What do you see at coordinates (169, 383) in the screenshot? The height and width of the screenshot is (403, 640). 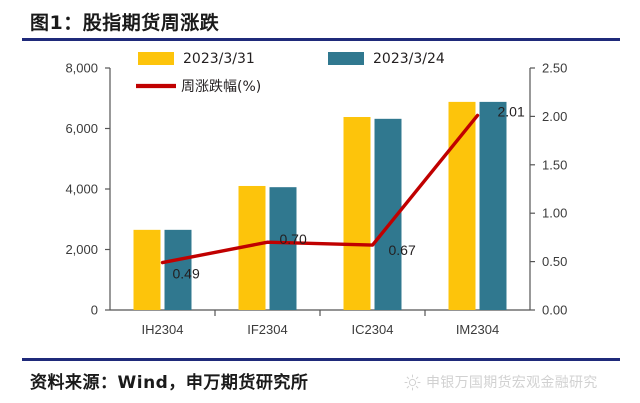 I see `source-note: 资料来源：Wind，申万期货研究所` at bounding box center [169, 383].